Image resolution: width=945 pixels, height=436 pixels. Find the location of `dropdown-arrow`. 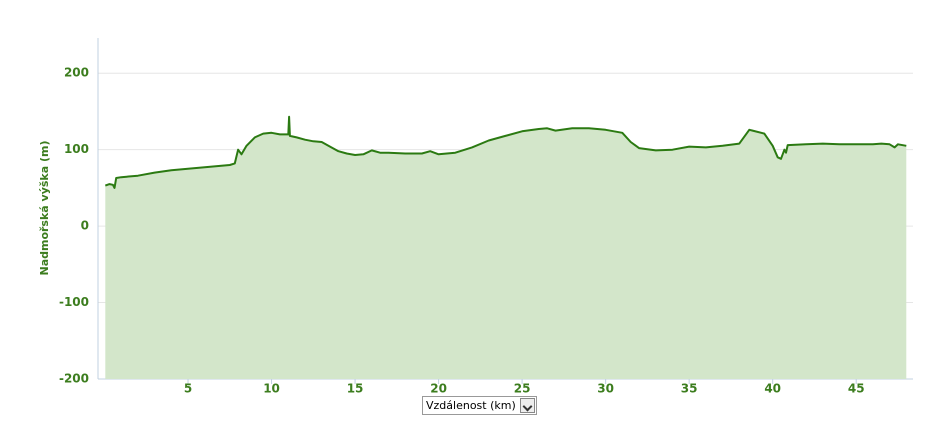

dropdown-arrow is located at coordinates (527, 405).